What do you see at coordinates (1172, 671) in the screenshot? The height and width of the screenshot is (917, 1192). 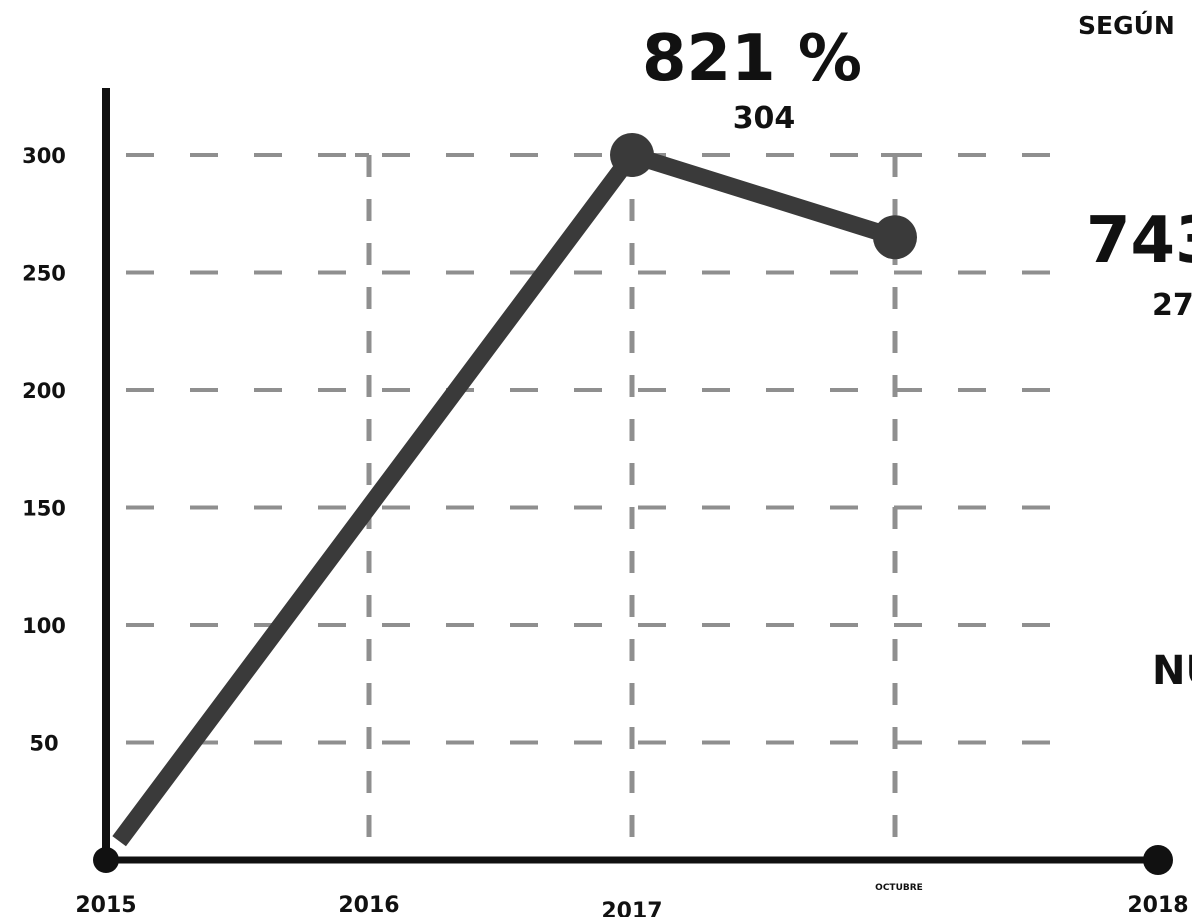 I see `annotation-right-middle: NU` at bounding box center [1172, 671].